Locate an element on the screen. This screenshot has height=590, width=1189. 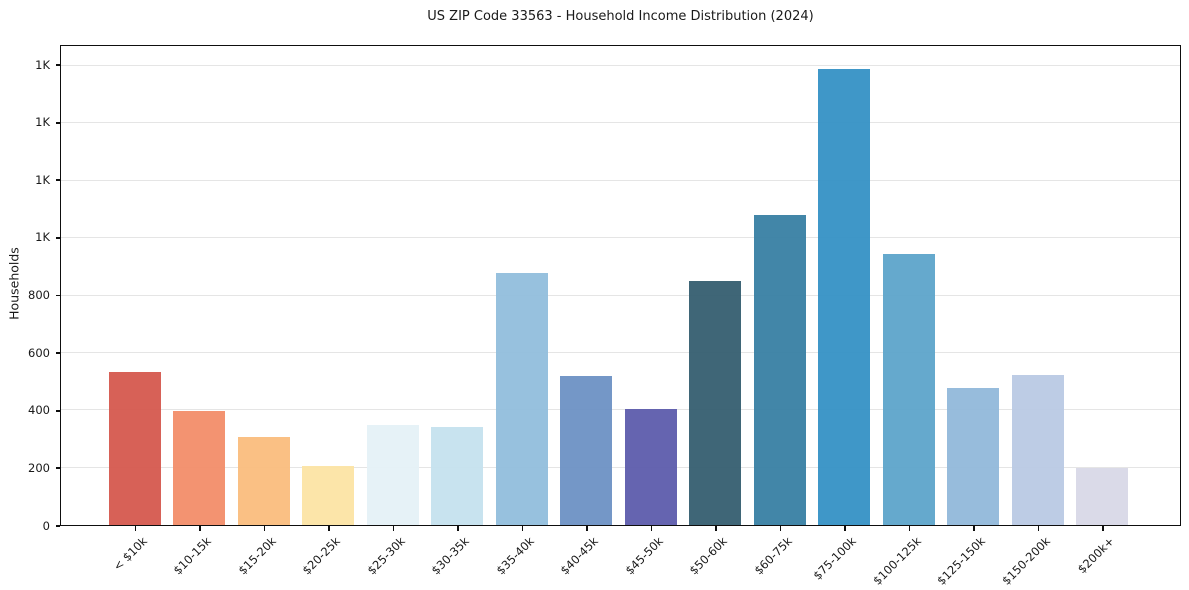
y-tick-label: 0 is located at coordinates (46, 525).